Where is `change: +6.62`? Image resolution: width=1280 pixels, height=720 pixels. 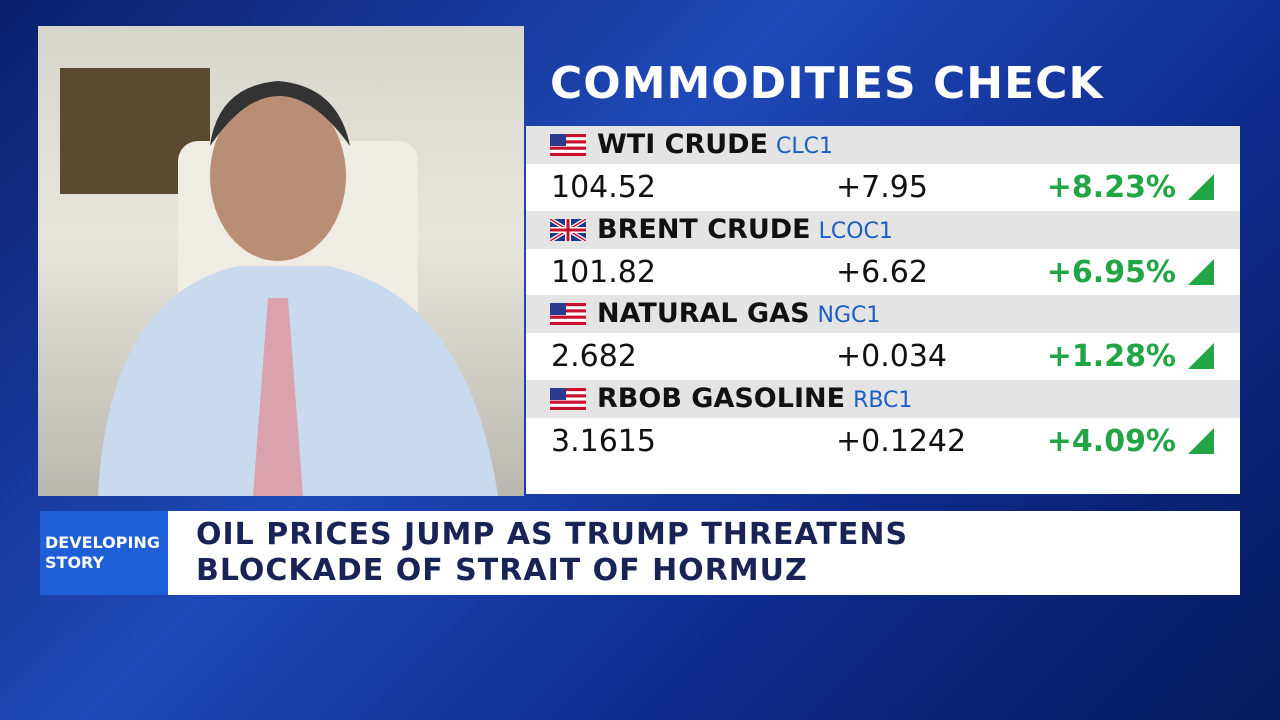 change: +6.62 is located at coordinates (882, 272).